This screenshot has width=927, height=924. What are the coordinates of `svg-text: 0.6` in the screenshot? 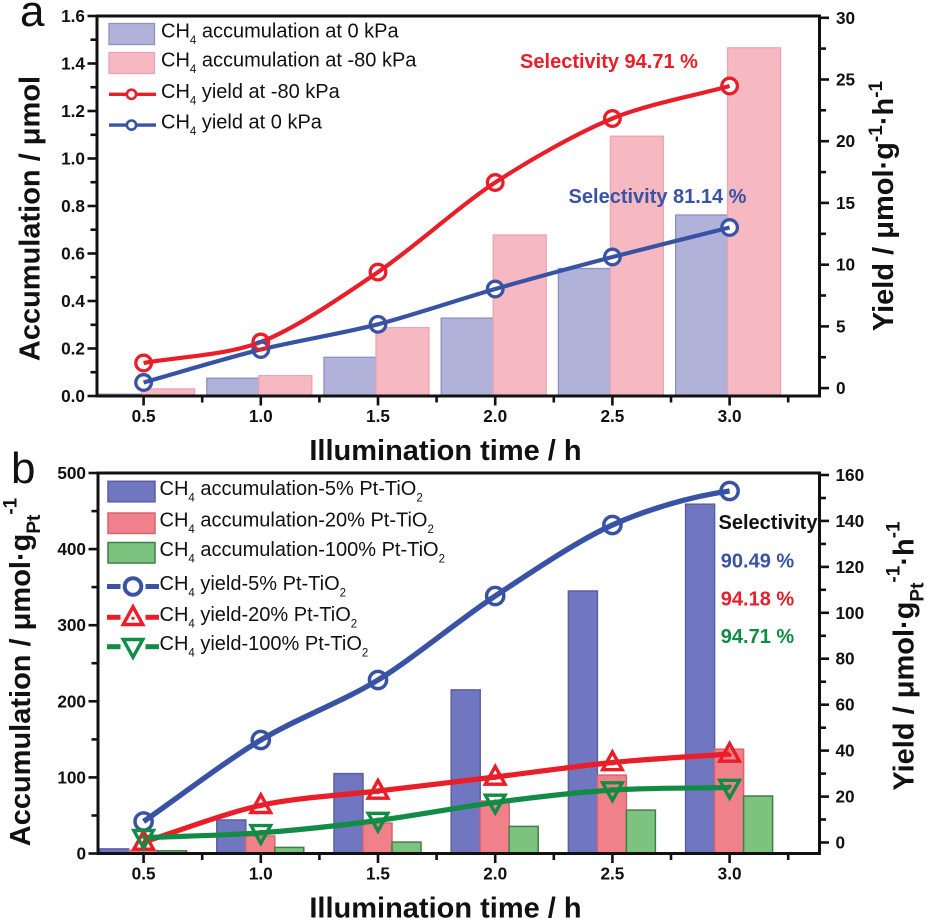 It's located at (73, 254).